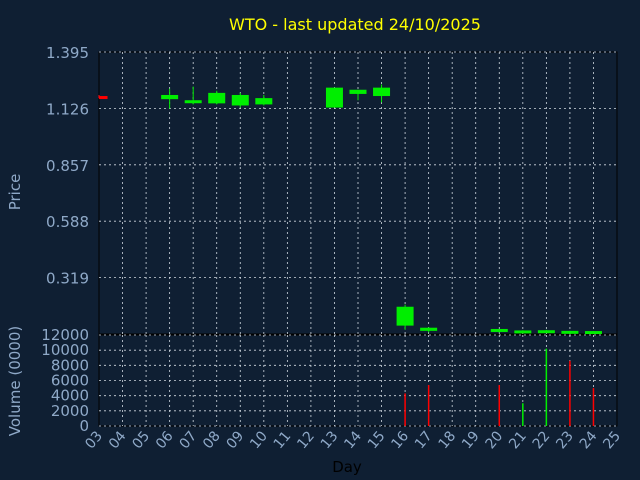 Image resolution: width=640 pixels, height=480 pixels. What do you see at coordinates (65, 335) in the screenshot?
I see `volume-tick-label: 12000` at bounding box center [65, 335].